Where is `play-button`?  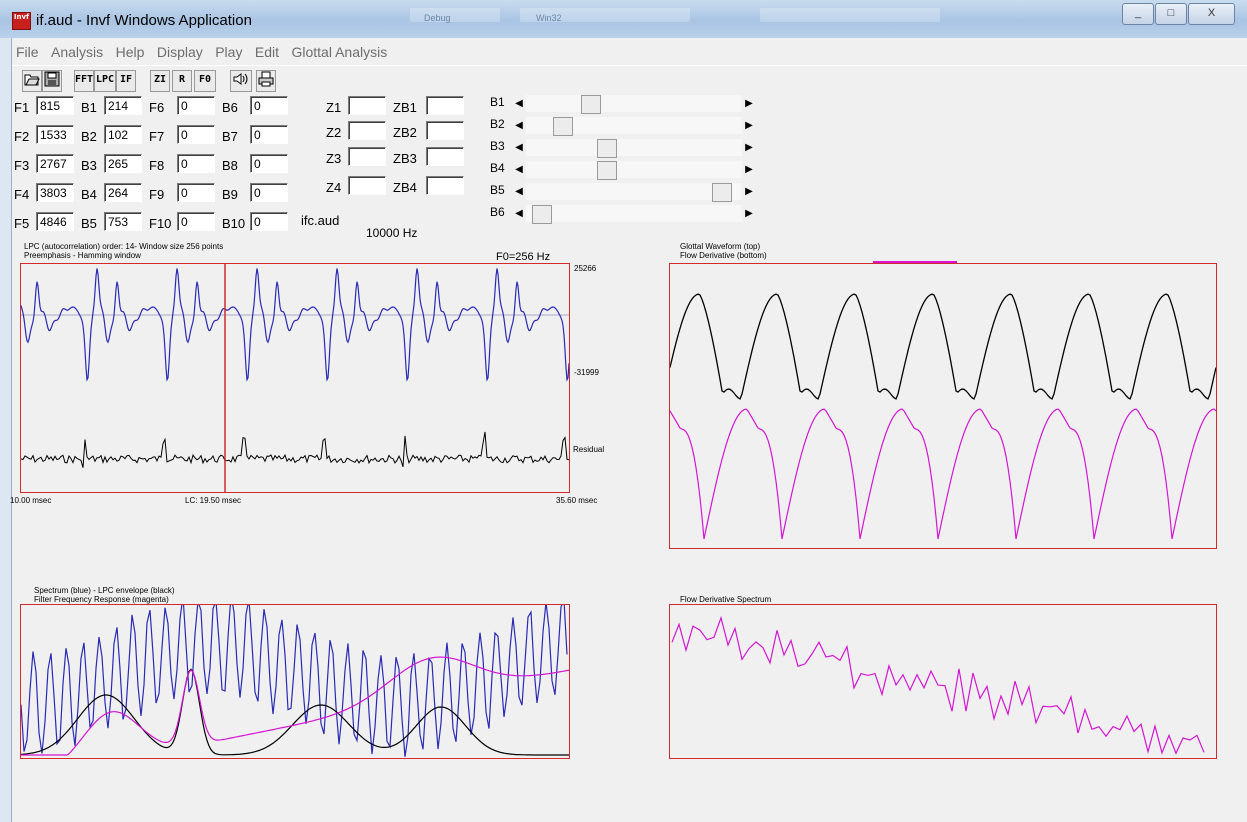 play-button is located at coordinates (241, 81).